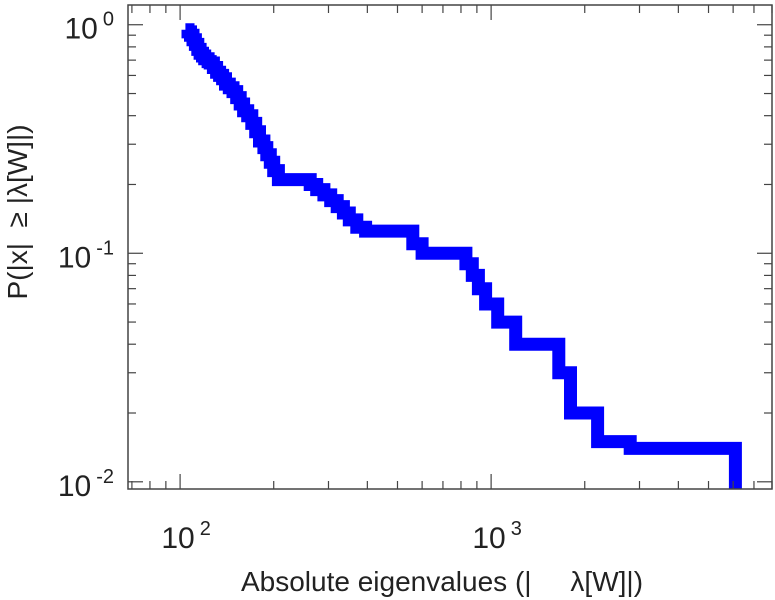 The width and height of the screenshot is (775, 600). Describe the element at coordinates (17, 211) in the screenshot. I see `y-axis-label: P(|x| ≥ |λ[W]|)` at that location.